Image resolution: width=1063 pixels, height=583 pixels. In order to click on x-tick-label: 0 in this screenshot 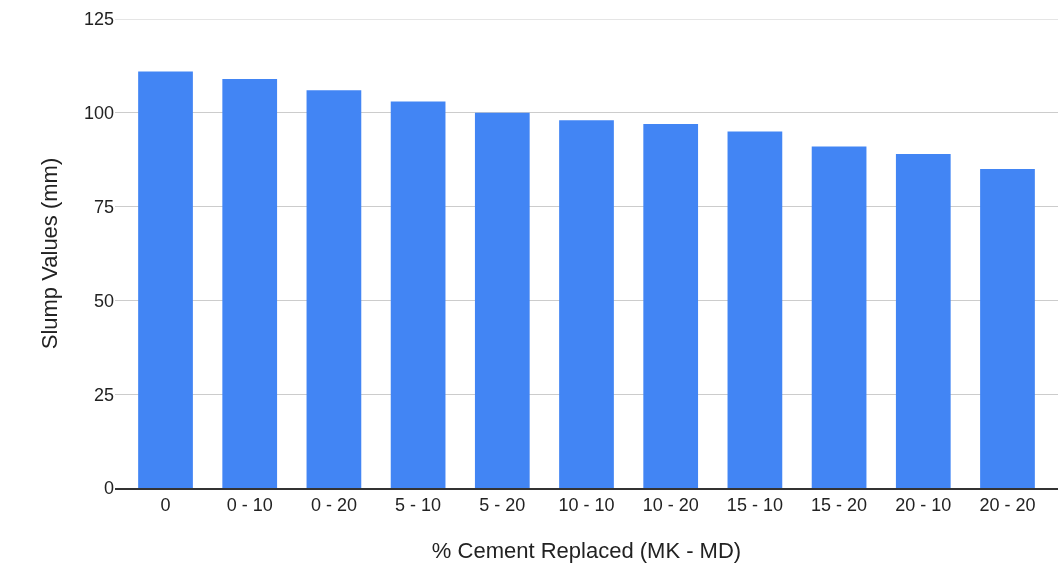, I will do `click(165, 505)`.